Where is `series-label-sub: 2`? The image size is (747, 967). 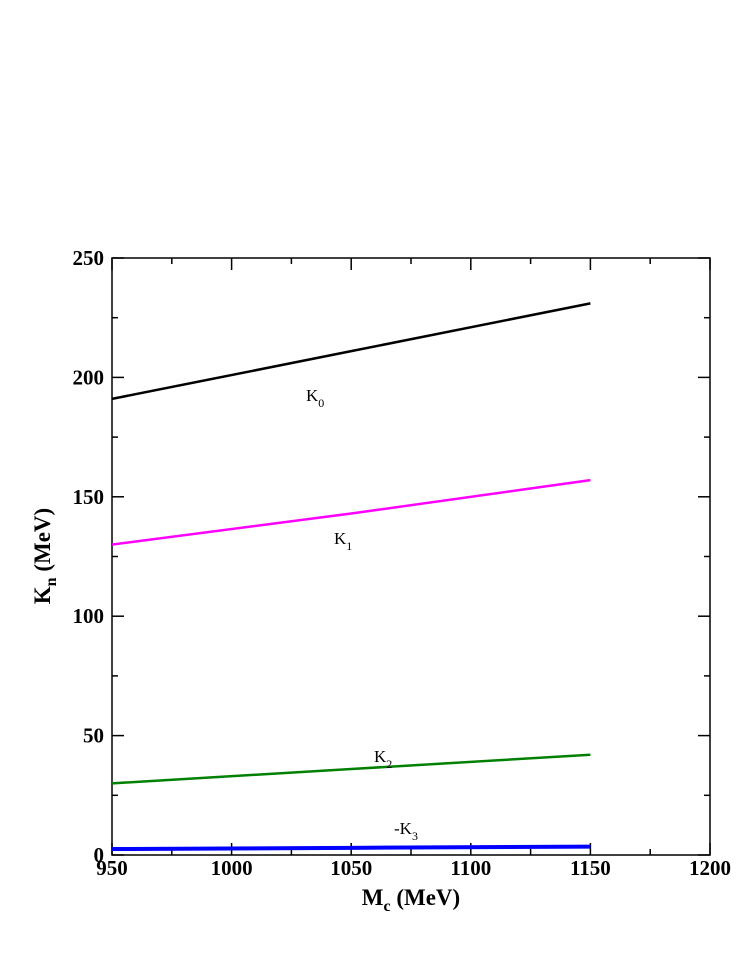 series-label-sub: 2 is located at coordinates (389, 764).